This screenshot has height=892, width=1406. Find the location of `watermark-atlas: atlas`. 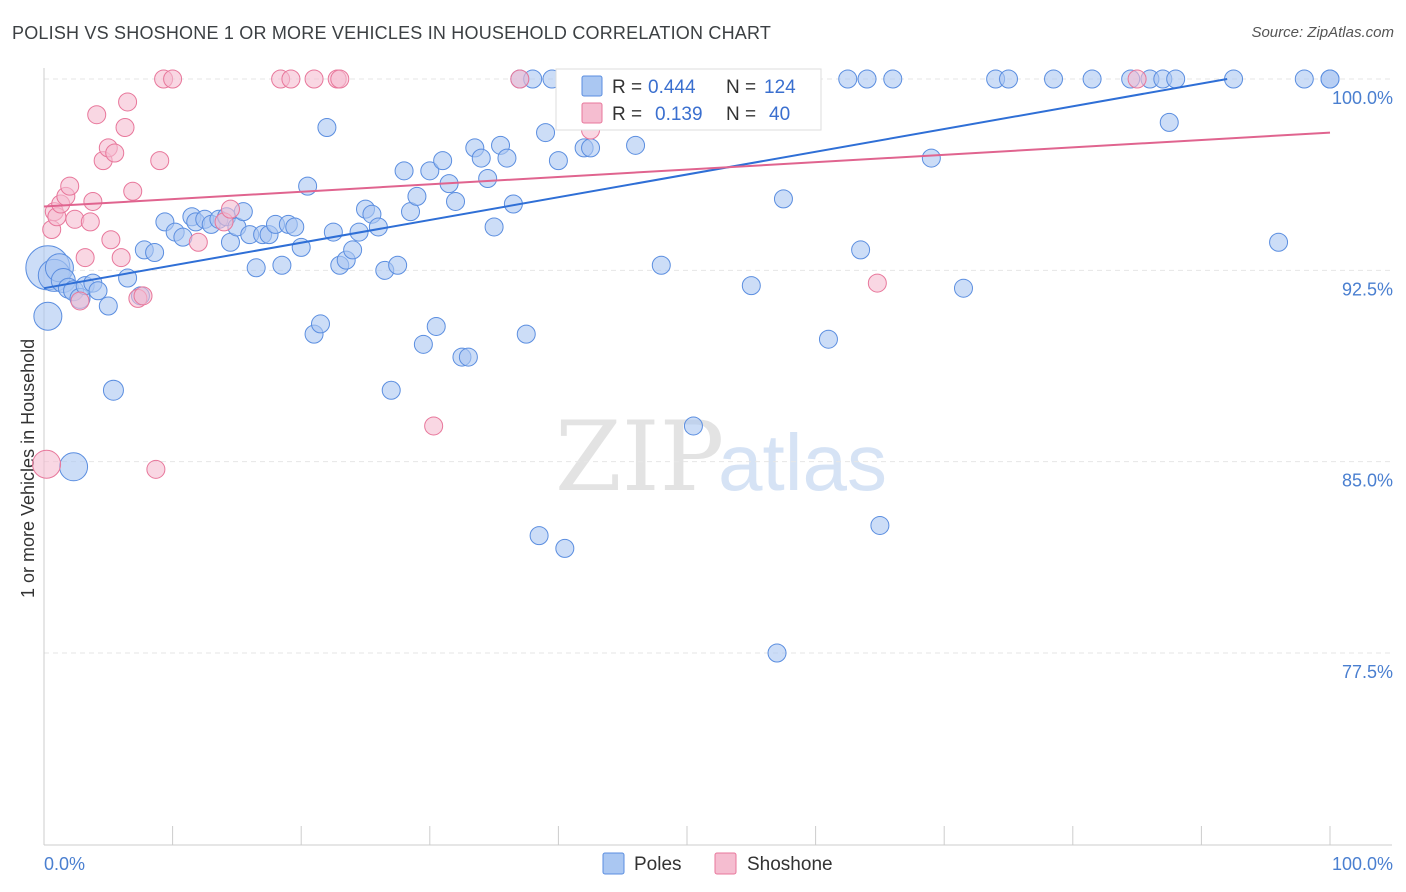

watermark-atlas: atlas is located at coordinates (802, 462).